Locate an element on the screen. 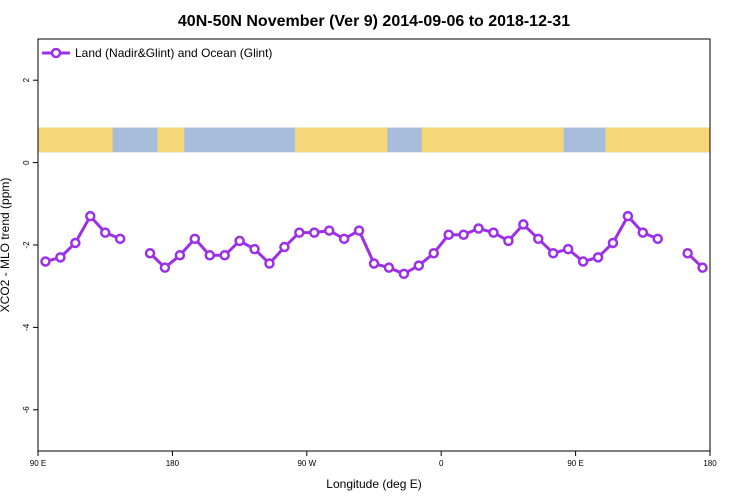 This screenshot has width=750, height=500. land-ocean-map-strip is located at coordinates (374, 140).